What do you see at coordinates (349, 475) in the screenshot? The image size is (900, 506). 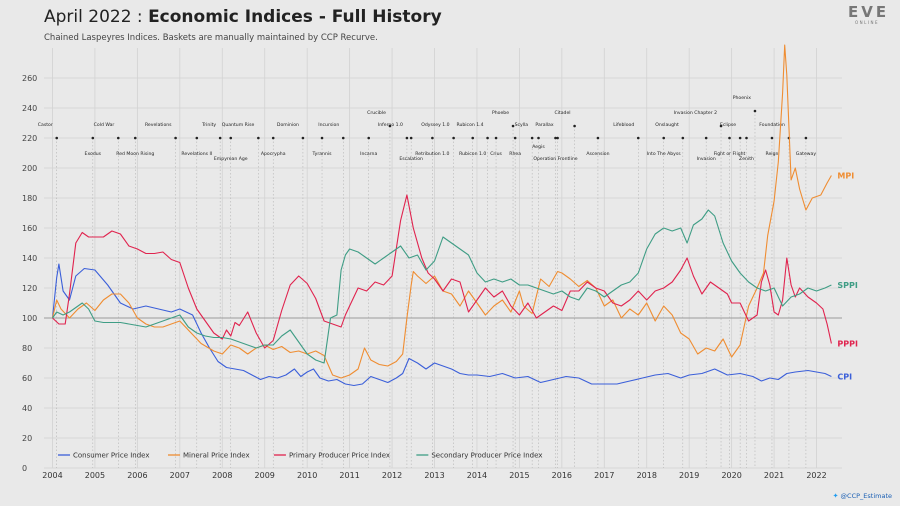 I see `x-tick-label: 2011` at bounding box center [349, 475].